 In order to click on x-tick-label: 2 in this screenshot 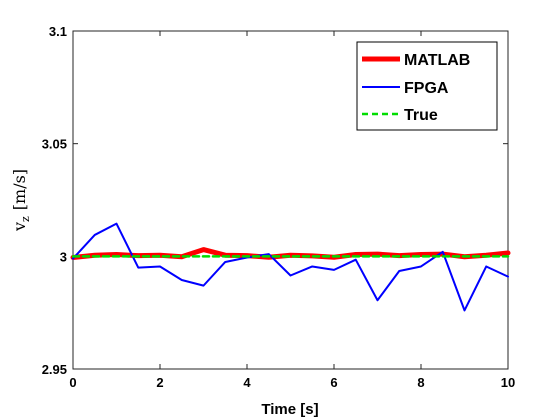, I will do `click(159, 382)`.